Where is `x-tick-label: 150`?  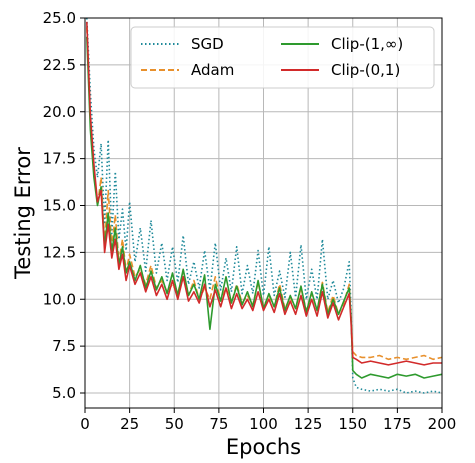
x-tick-label: 150 is located at coordinates (352, 424).